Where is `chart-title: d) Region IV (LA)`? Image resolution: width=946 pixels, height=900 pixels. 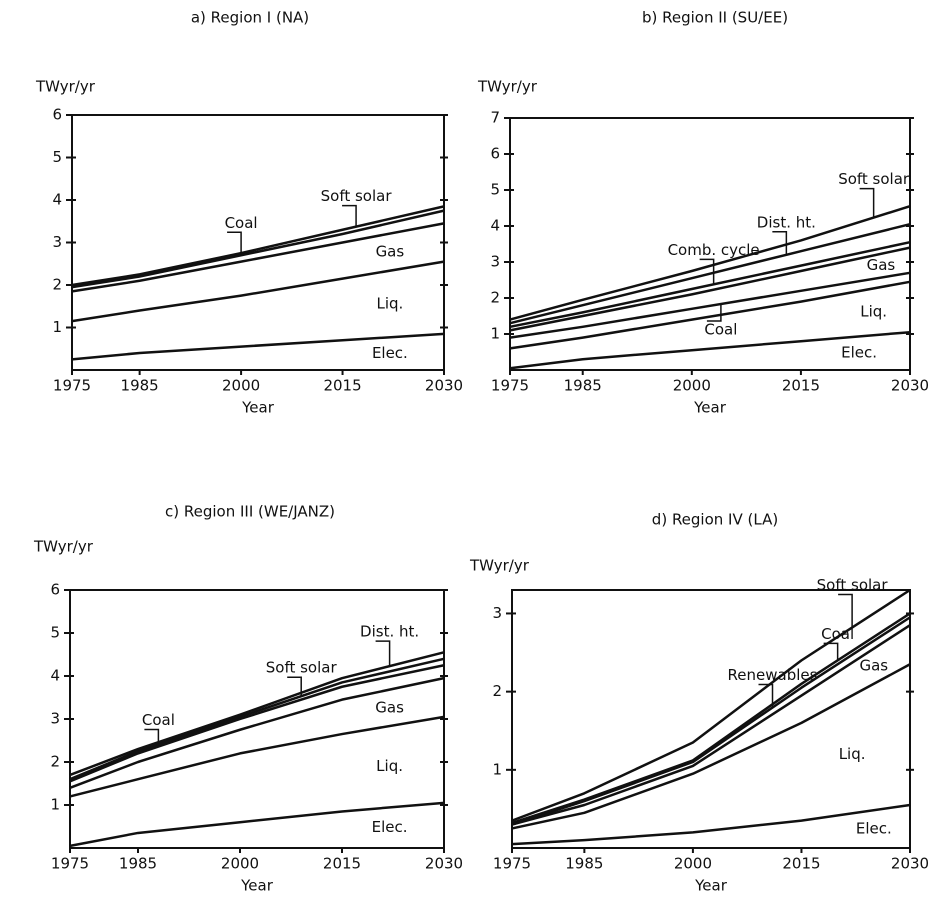
chart-title: d) Region IV (LA) is located at coordinates (715, 520).